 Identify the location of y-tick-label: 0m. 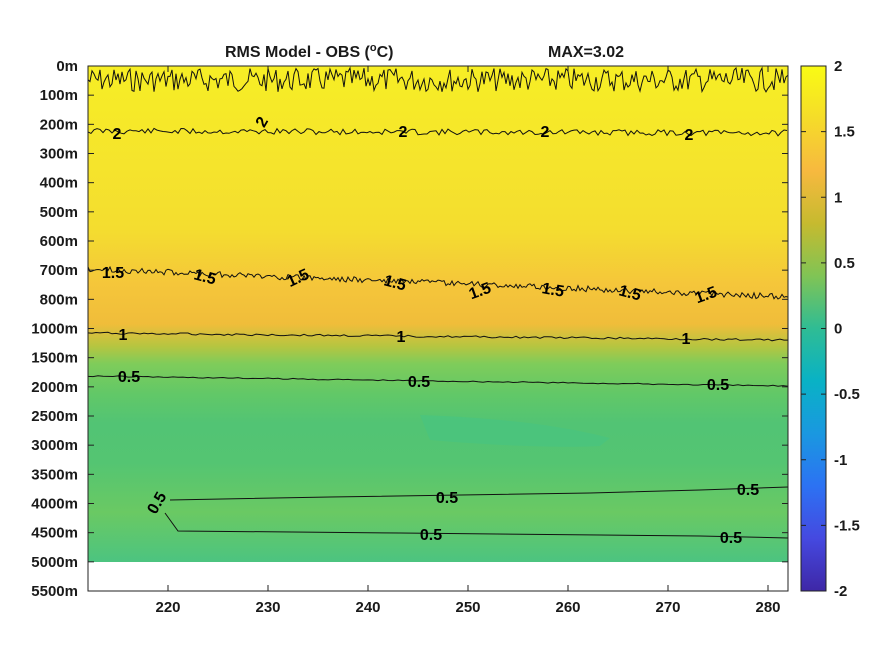
(67, 66).